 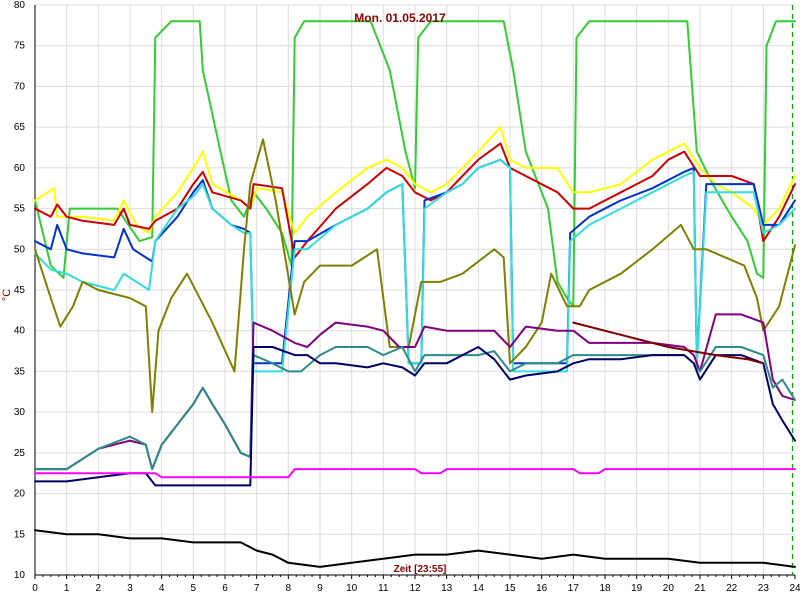 I want to click on x-tick-label: 1, so click(x=67, y=588).